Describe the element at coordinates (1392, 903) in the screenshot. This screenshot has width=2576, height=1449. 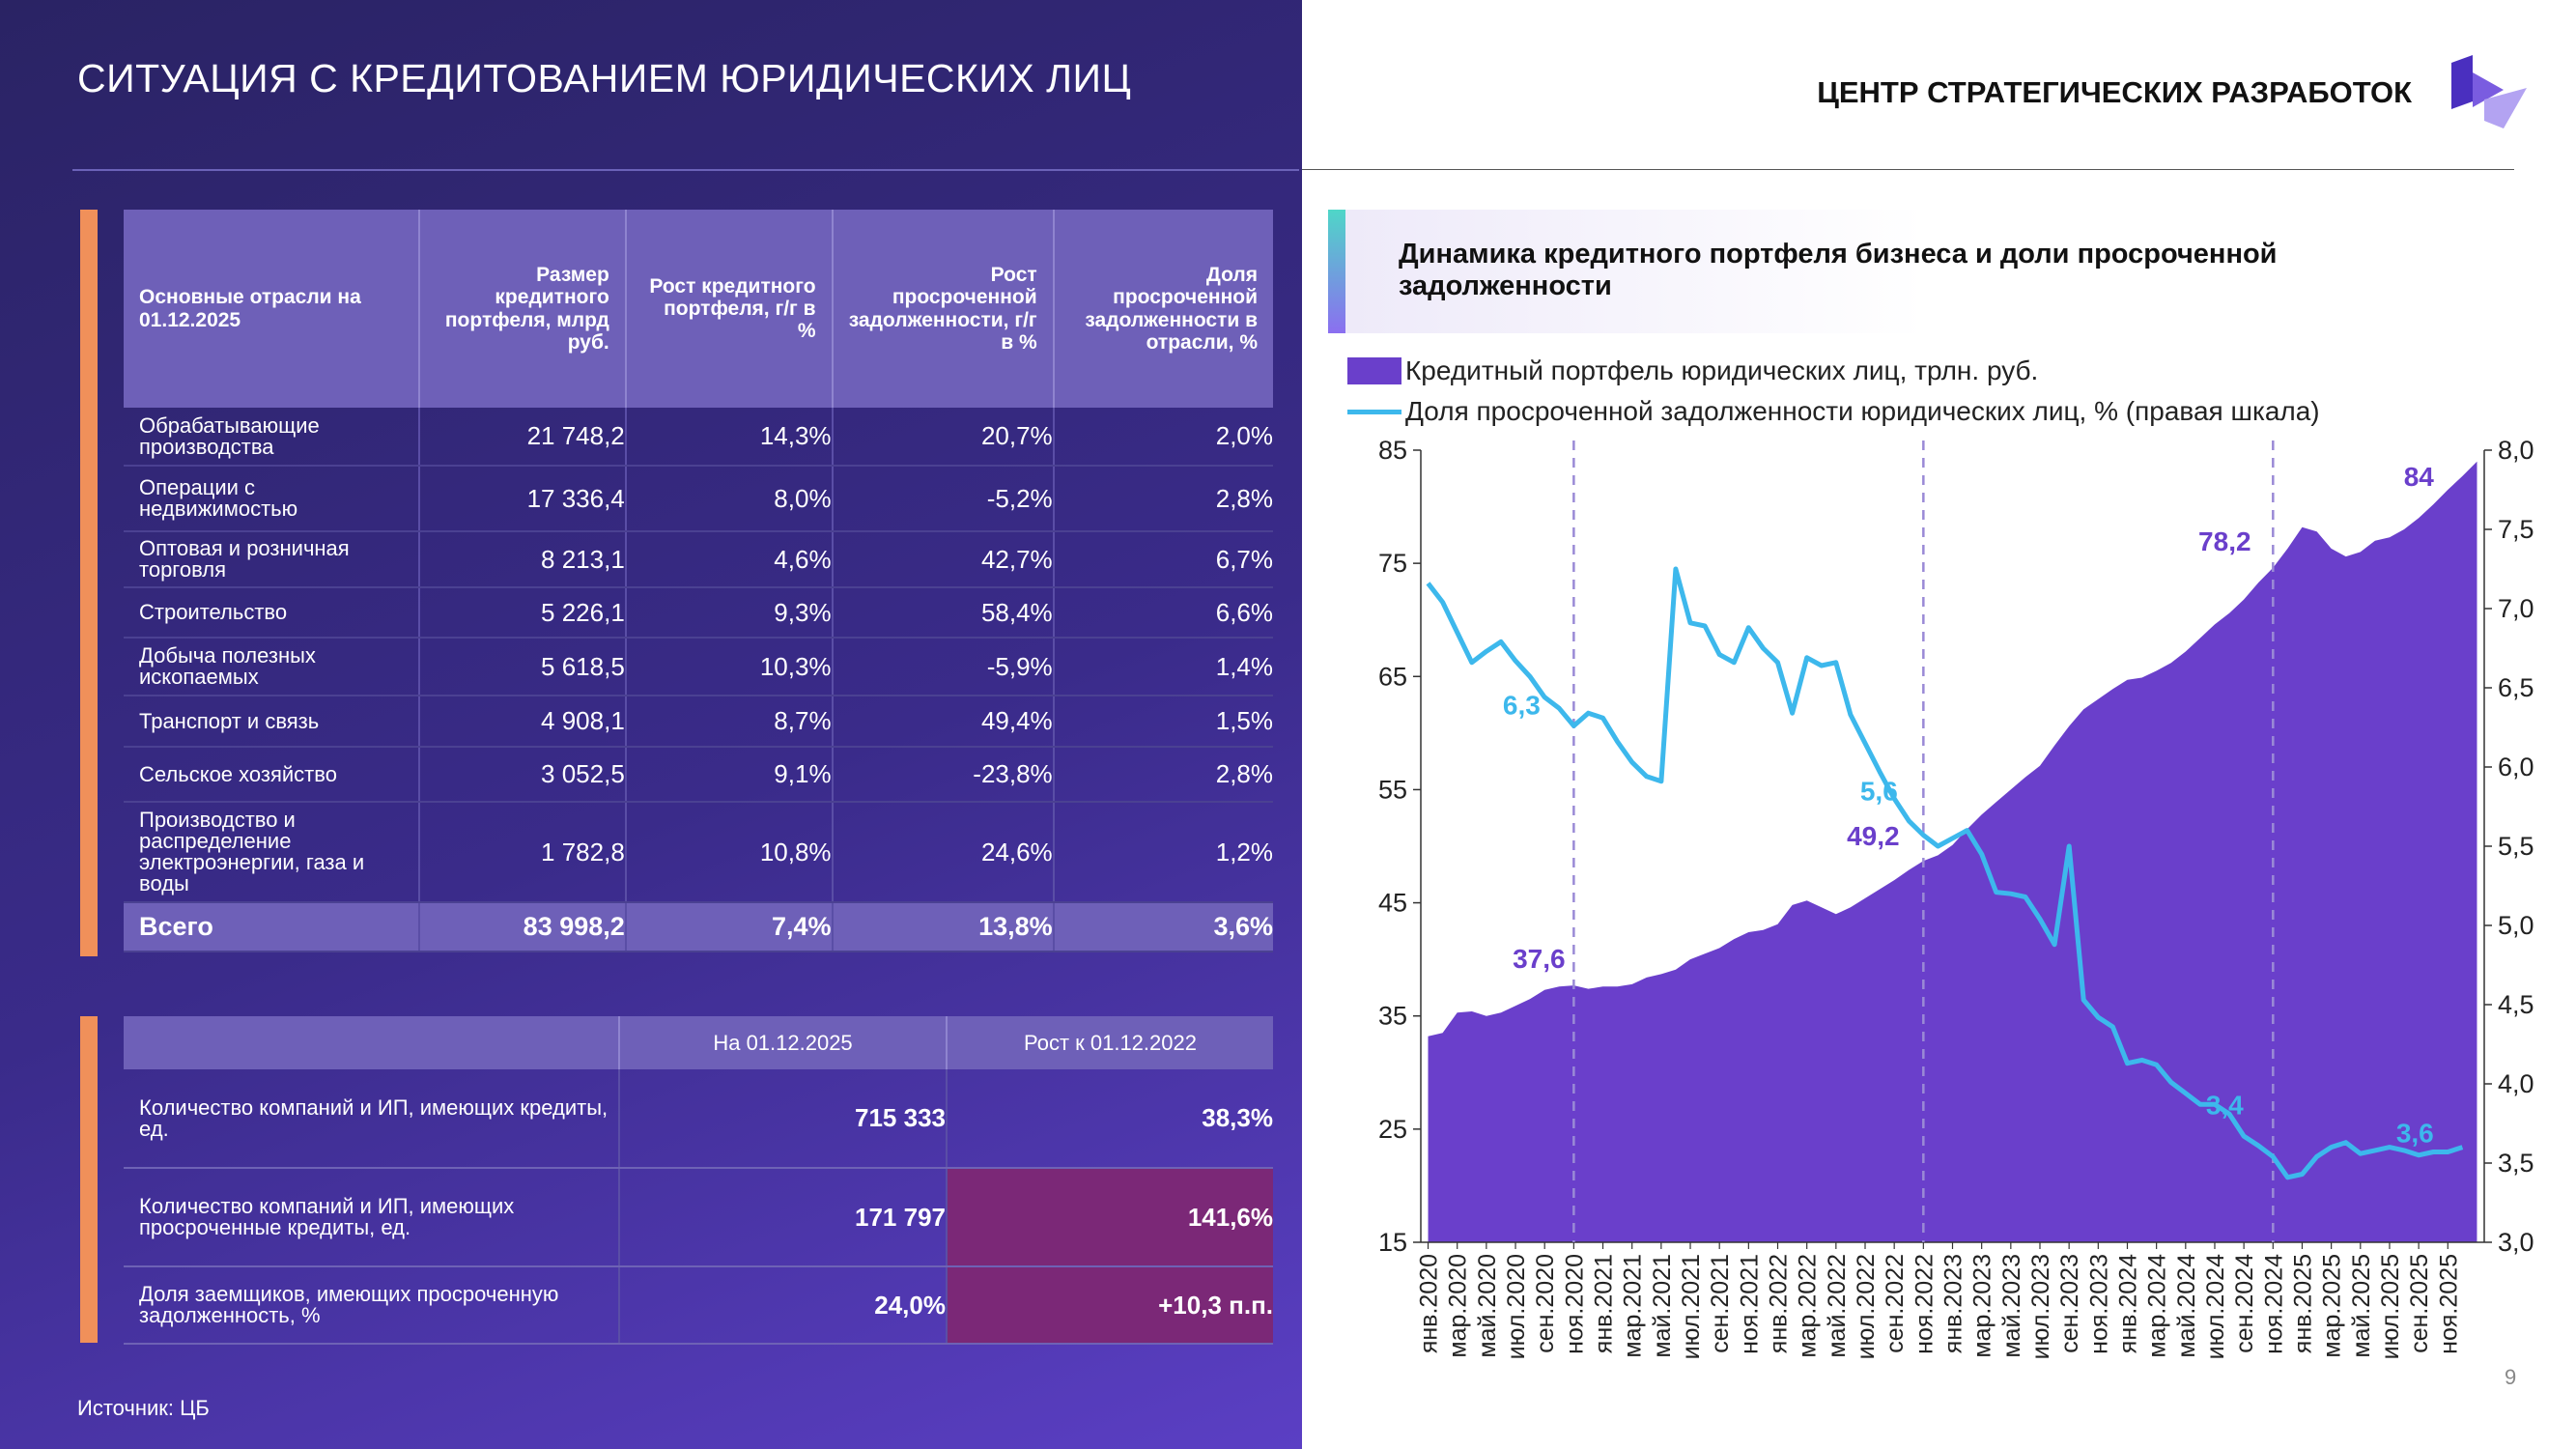
I see `left-tick-label: 45` at that location.